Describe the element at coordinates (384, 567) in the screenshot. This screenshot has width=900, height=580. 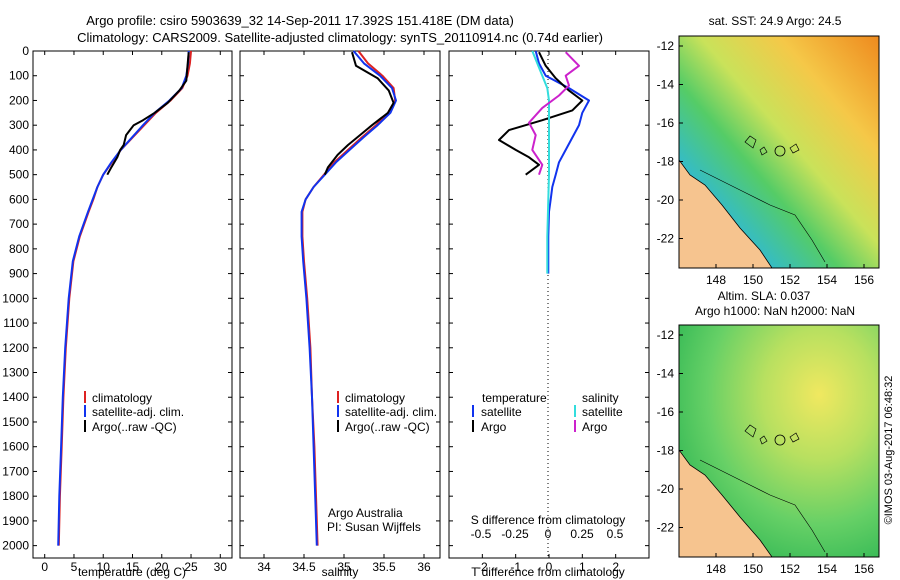
I see `x-tick-label: 35.5` at that location.